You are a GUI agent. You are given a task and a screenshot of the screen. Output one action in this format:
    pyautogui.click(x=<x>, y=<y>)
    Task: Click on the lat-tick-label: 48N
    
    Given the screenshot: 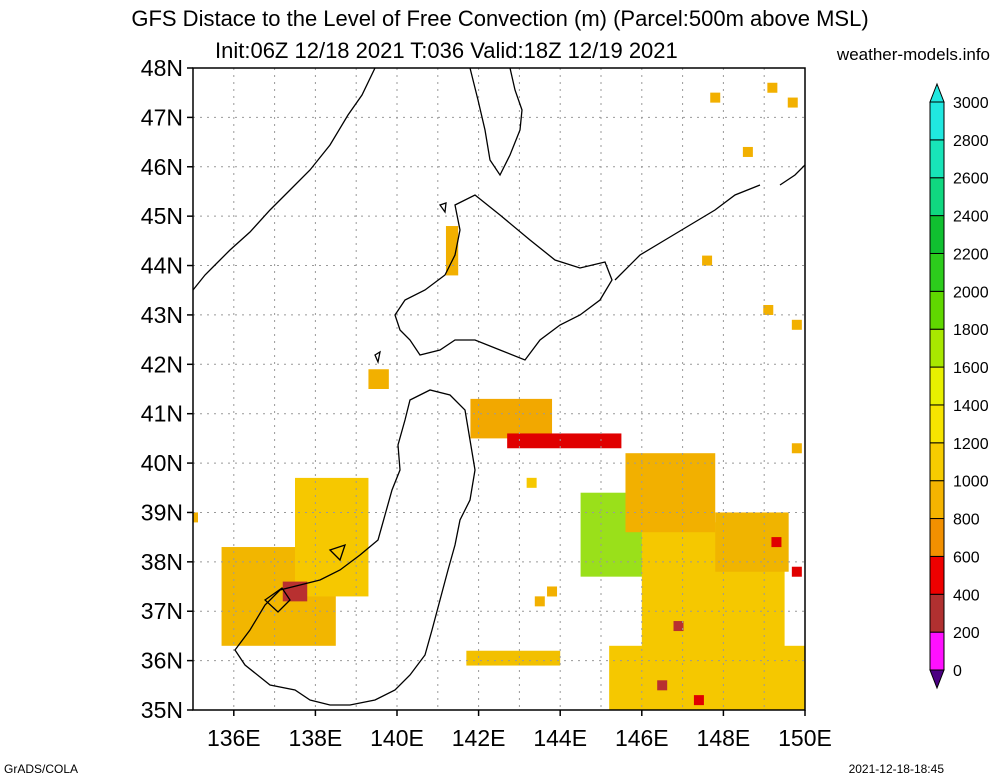 What is the action you would take?
    pyautogui.click(x=162, y=68)
    